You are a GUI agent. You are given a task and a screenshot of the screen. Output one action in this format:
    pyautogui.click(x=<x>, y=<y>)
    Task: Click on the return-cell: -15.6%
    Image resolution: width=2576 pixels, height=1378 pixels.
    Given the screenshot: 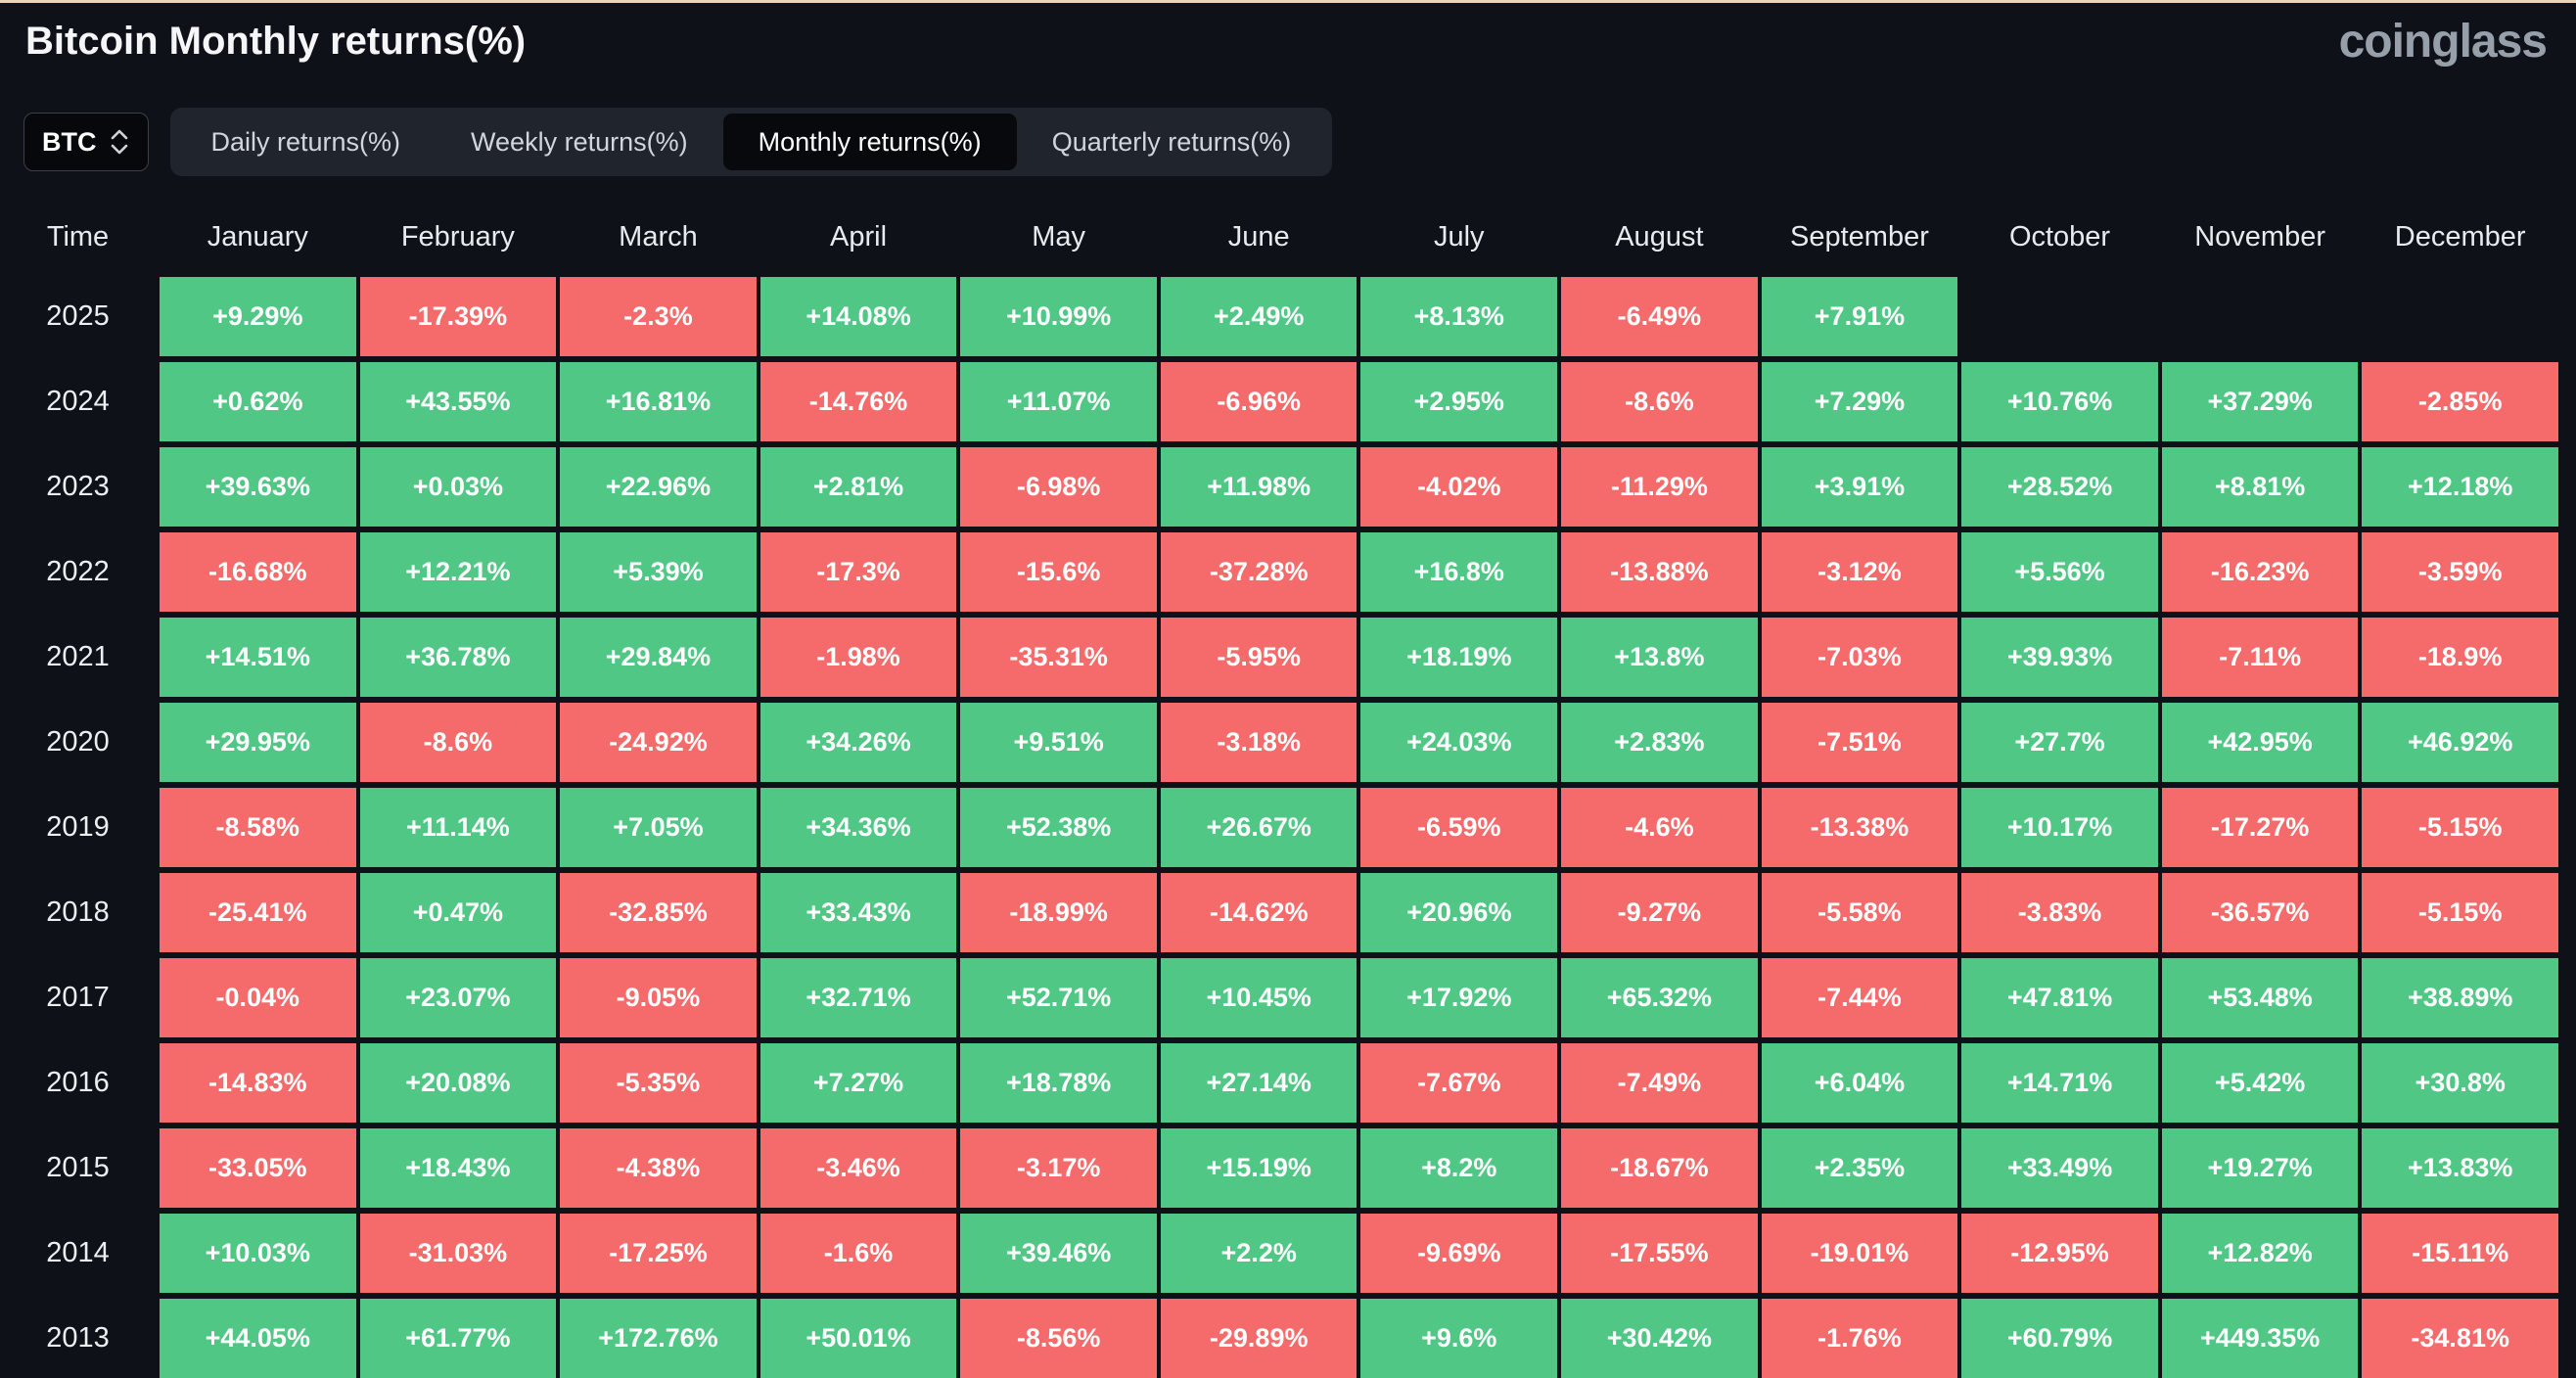 What is the action you would take?
    pyautogui.click(x=1058, y=572)
    